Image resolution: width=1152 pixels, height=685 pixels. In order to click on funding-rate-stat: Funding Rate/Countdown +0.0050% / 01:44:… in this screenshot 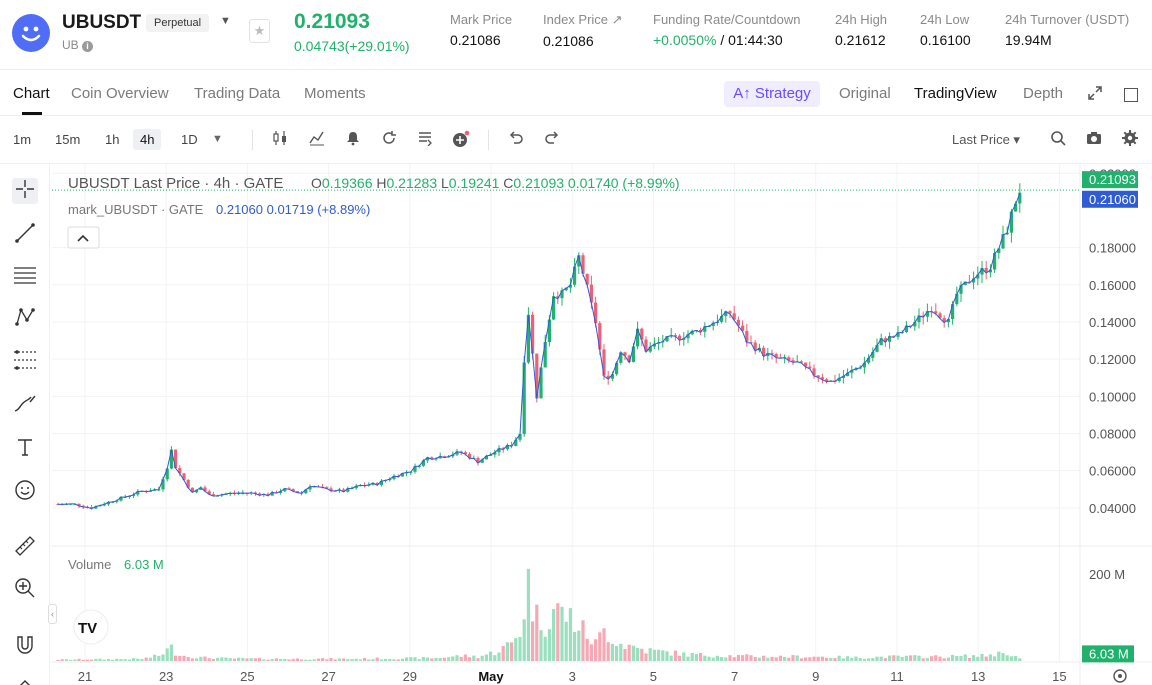, I will do `click(726, 30)`.